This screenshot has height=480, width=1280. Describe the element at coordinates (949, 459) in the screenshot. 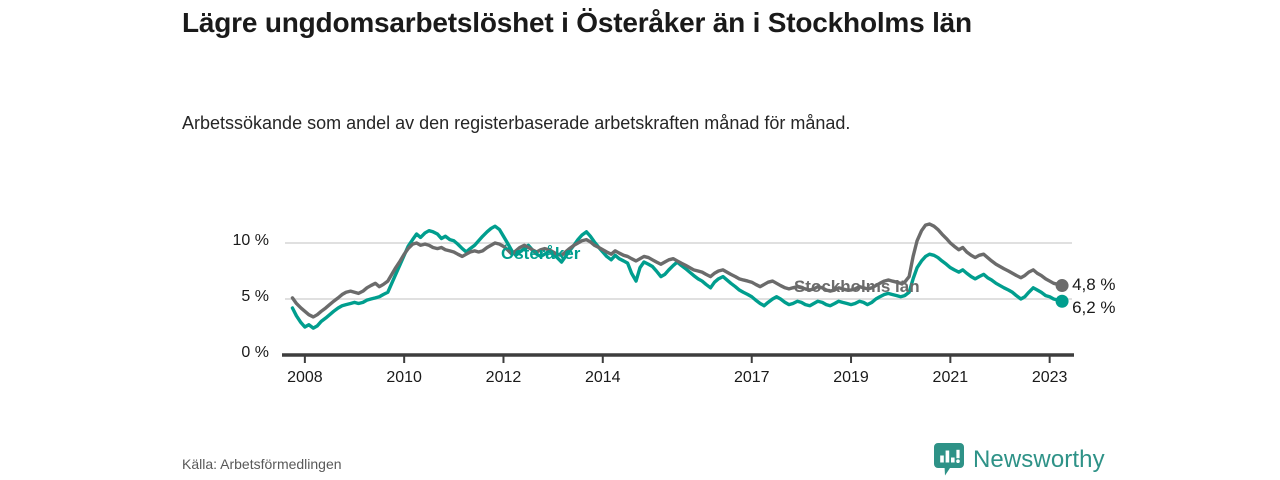

I see `newsworthy-bars-bubble-icon` at that location.